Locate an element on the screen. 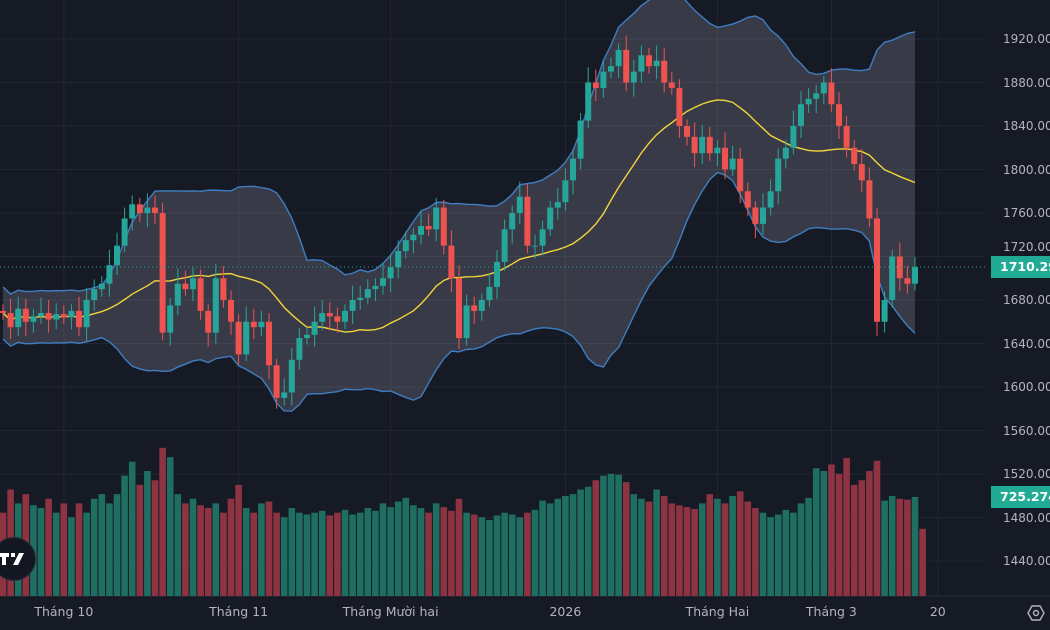 The width and height of the screenshot is (1050, 630). price-tick-label: 1840.00 is located at coordinates (1026, 126).